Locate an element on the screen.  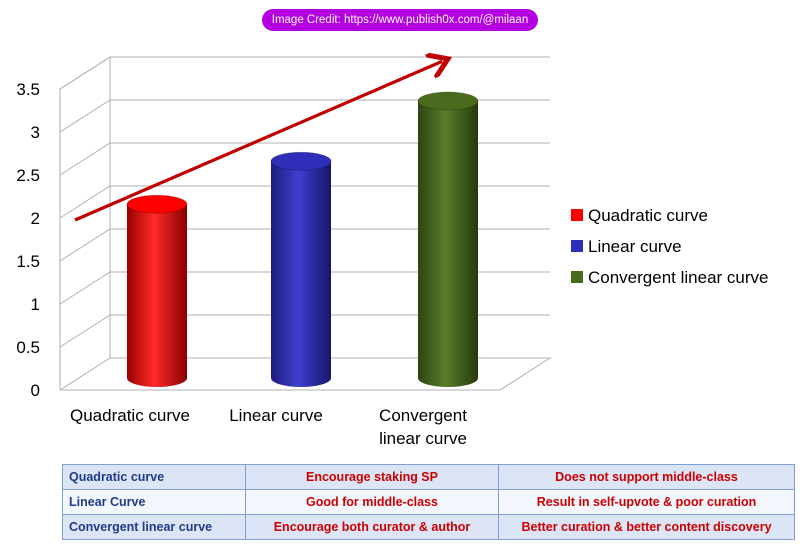
table-cell: Linear Curve is located at coordinates (154, 502).